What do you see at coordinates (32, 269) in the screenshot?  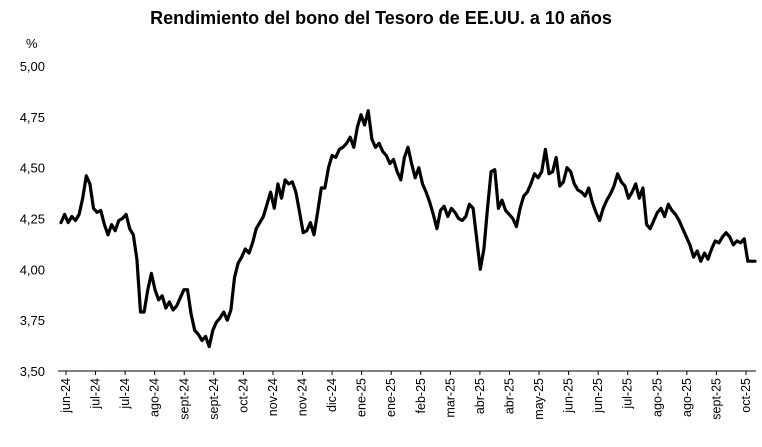 I see `y-tick-label: 4,00` at bounding box center [32, 269].